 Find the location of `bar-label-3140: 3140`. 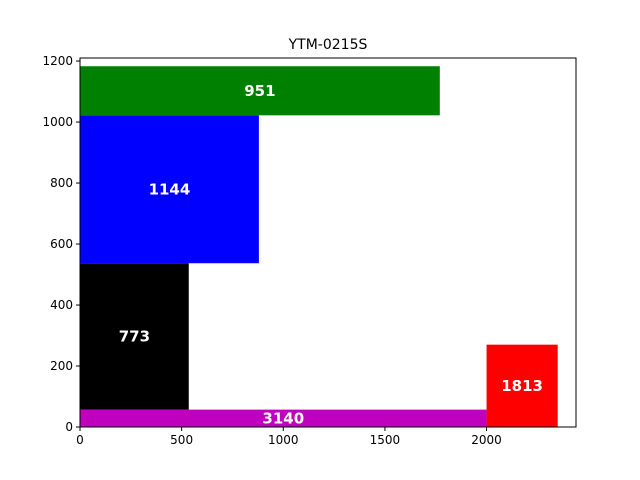

bar-label-3140: 3140 is located at coordinates (283, 418).